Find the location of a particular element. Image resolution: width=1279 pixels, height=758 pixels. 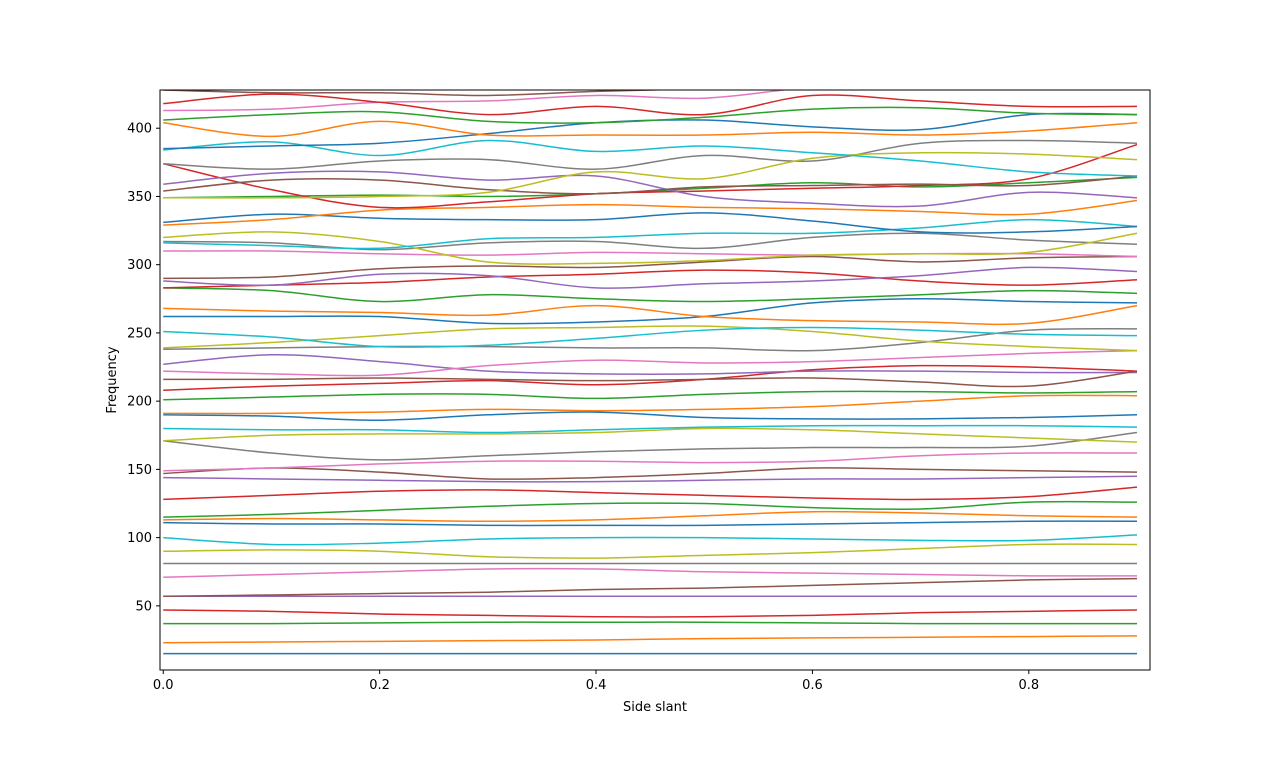

x-tick-label: 0.6 is located at coordinates (812, 685).